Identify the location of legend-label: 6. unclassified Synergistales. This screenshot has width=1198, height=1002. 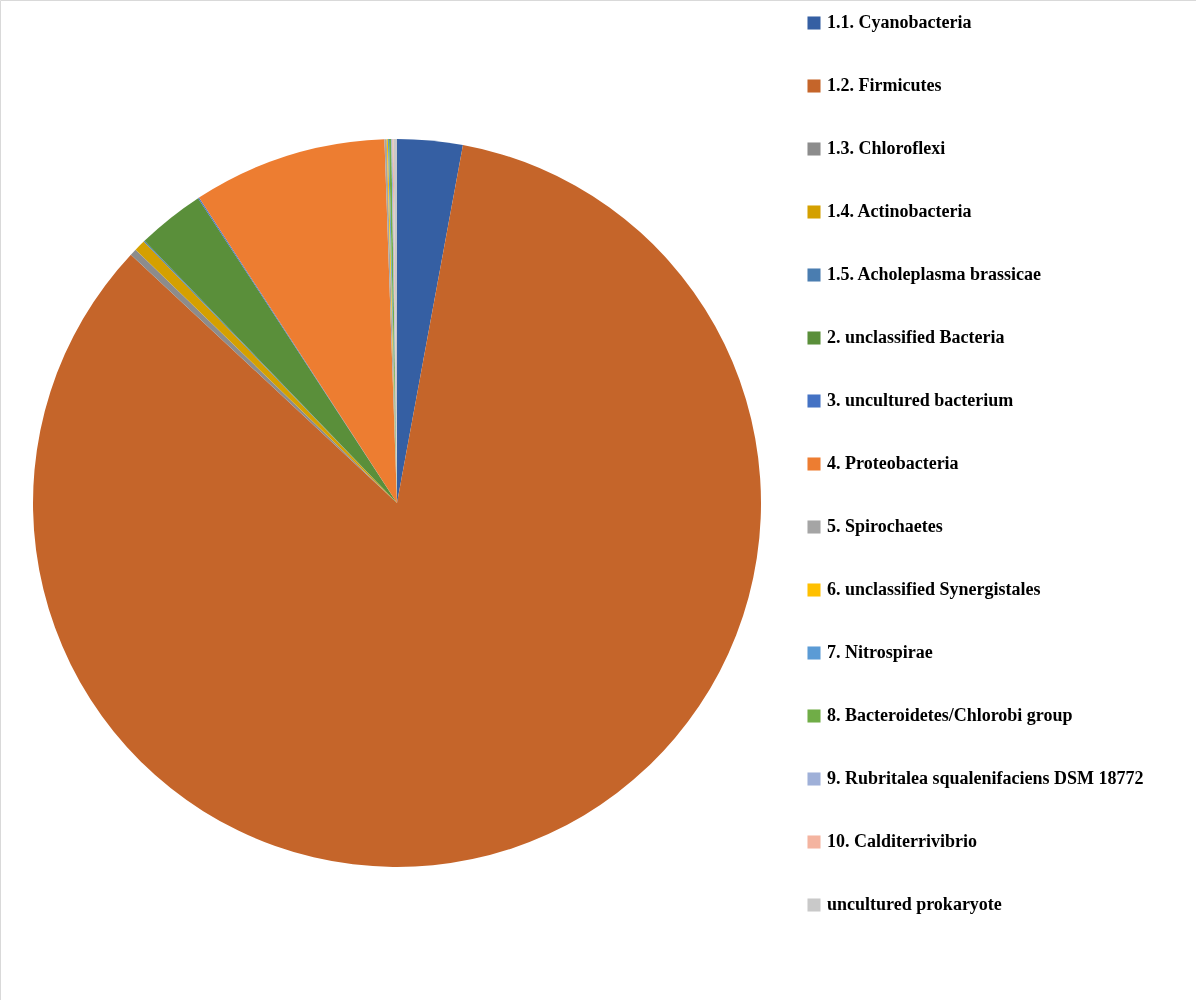
(934, 589).